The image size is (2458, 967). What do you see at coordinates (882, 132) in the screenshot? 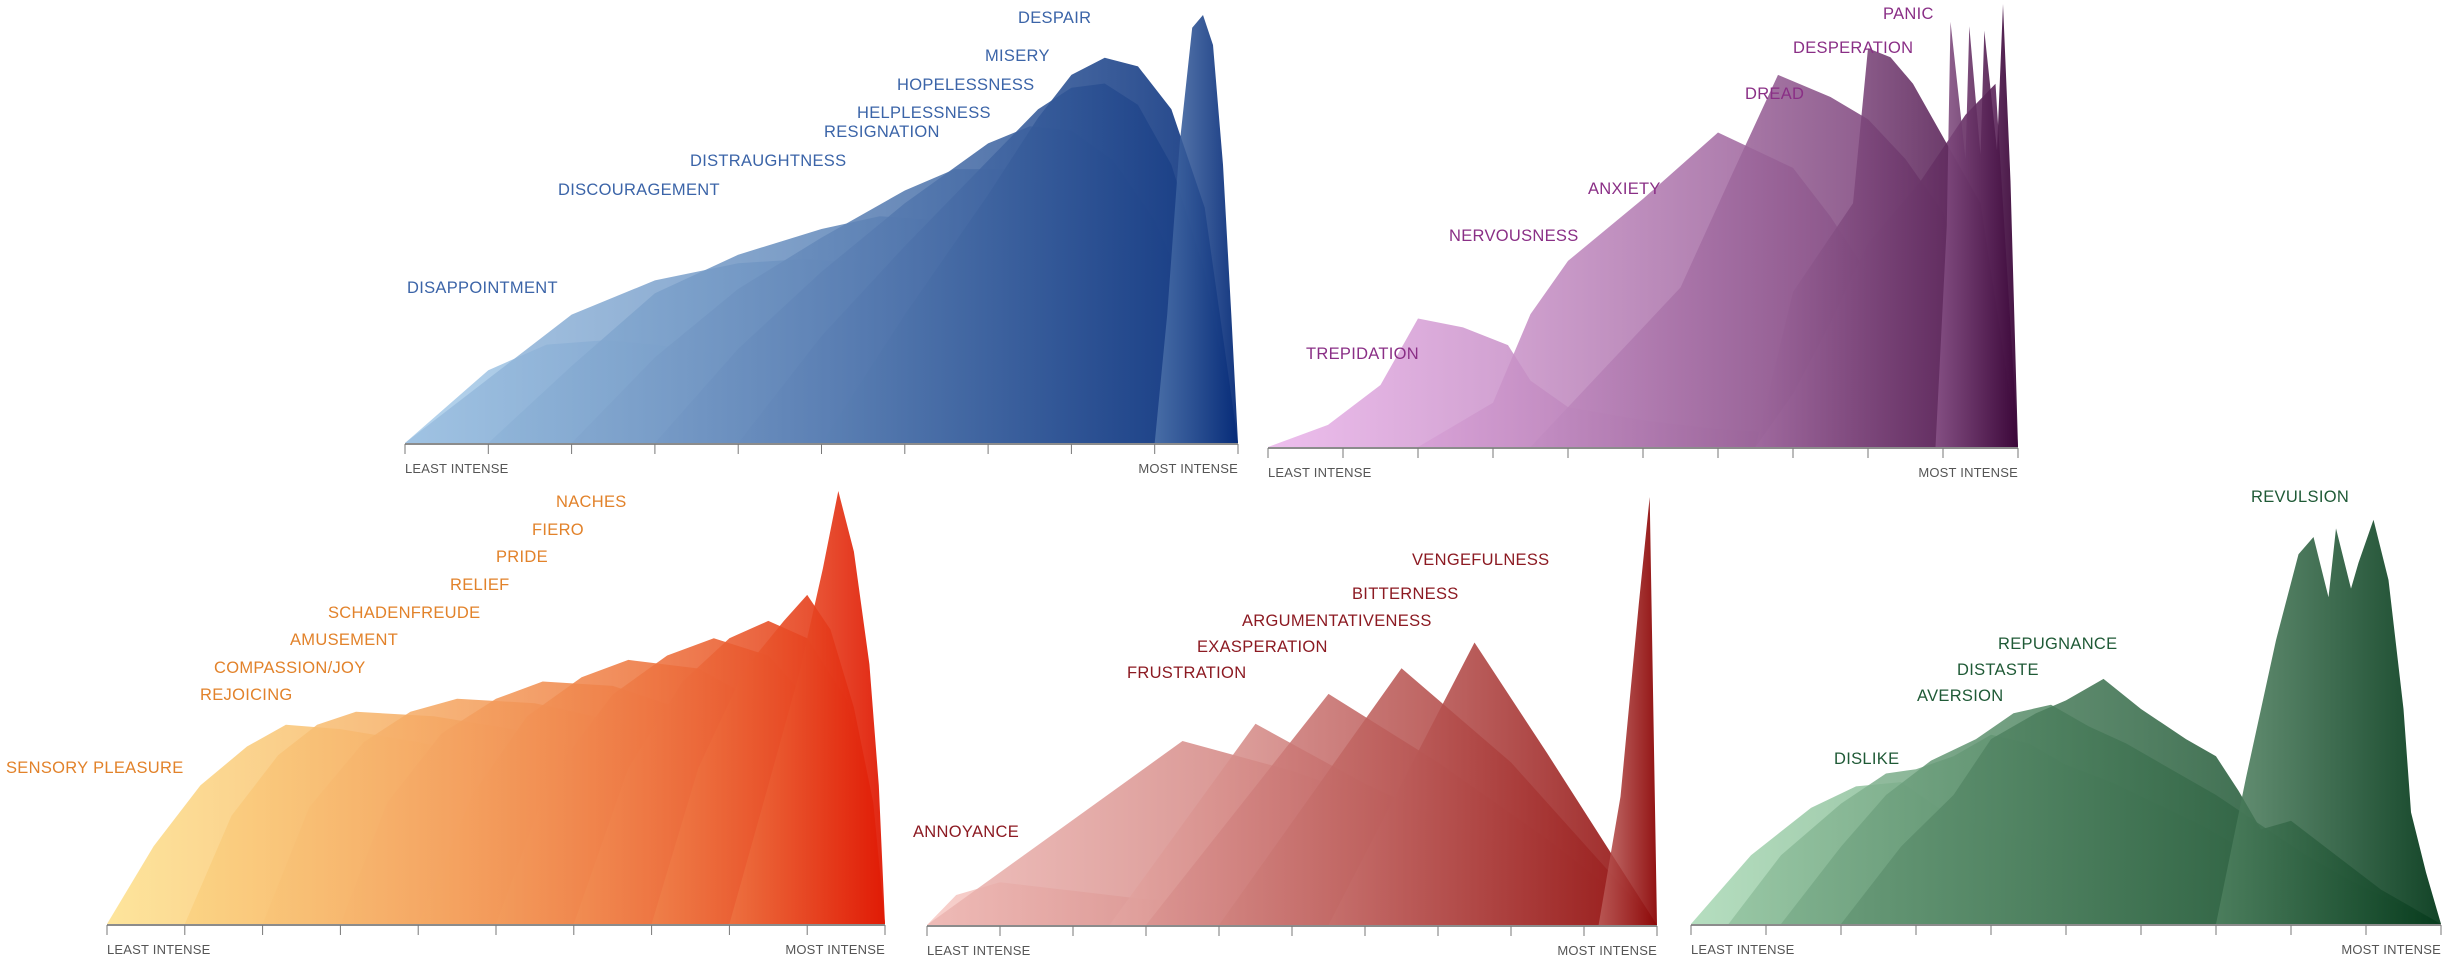
I see `sadness-label-resignation: RESIGNATION` at bounding box center [882, 132].